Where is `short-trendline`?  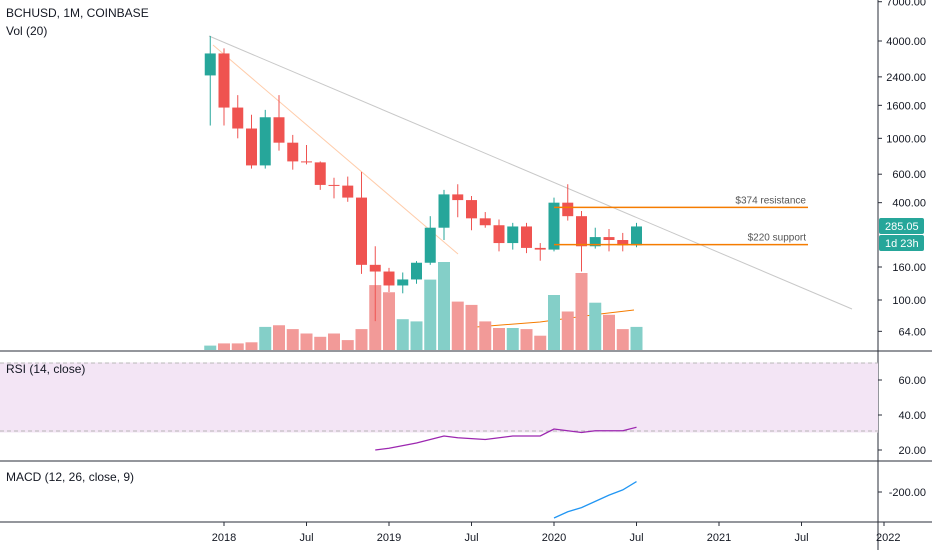
short-trendline is located at coordinates (335, 149).